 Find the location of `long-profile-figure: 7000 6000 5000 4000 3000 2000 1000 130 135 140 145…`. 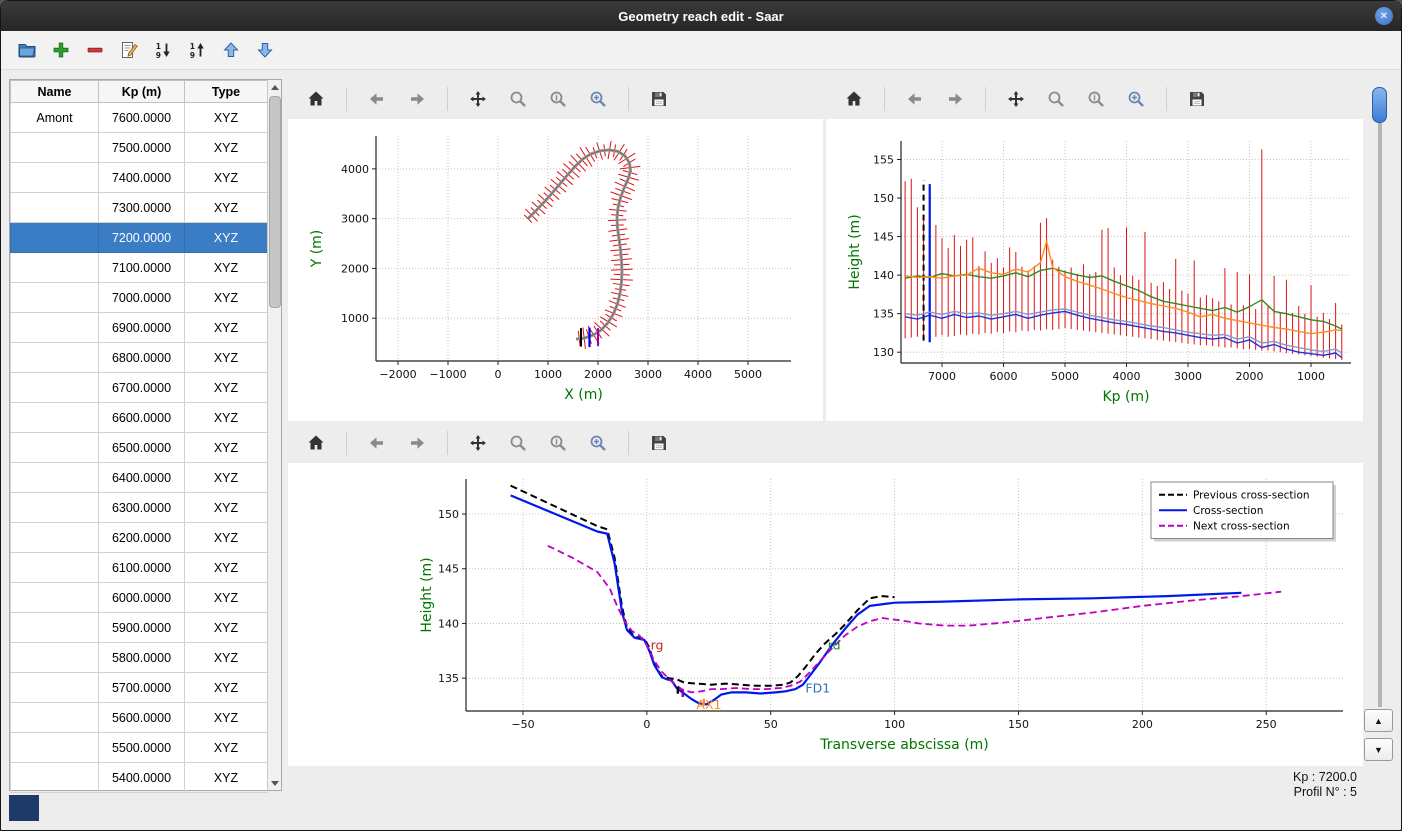

long-profile-figure: 7000 6000 5000 4000 3000 2000 1000 130 135 140 145… is located at coordinates (1094, 270).